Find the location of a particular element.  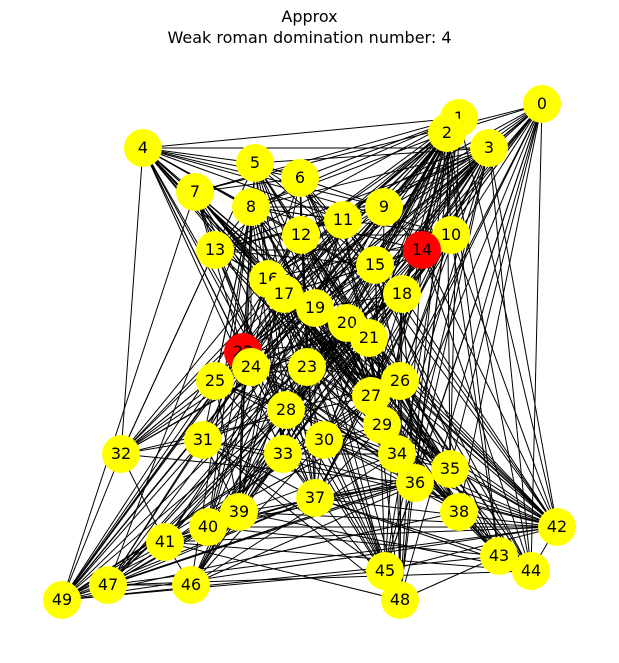

node-label-34: 34 is located at coordinates (397, 453).